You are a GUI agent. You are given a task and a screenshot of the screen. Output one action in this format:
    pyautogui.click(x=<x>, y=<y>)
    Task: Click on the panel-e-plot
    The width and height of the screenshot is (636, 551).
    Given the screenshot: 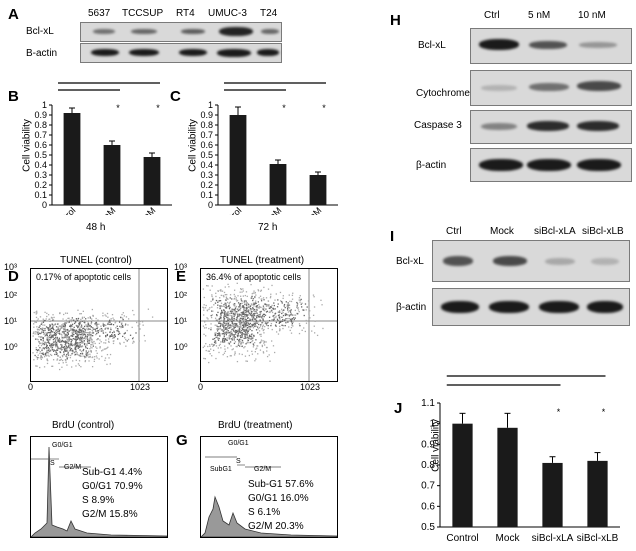 What is the action you would take?
    pyautogui.click(x=269, y=325)
    